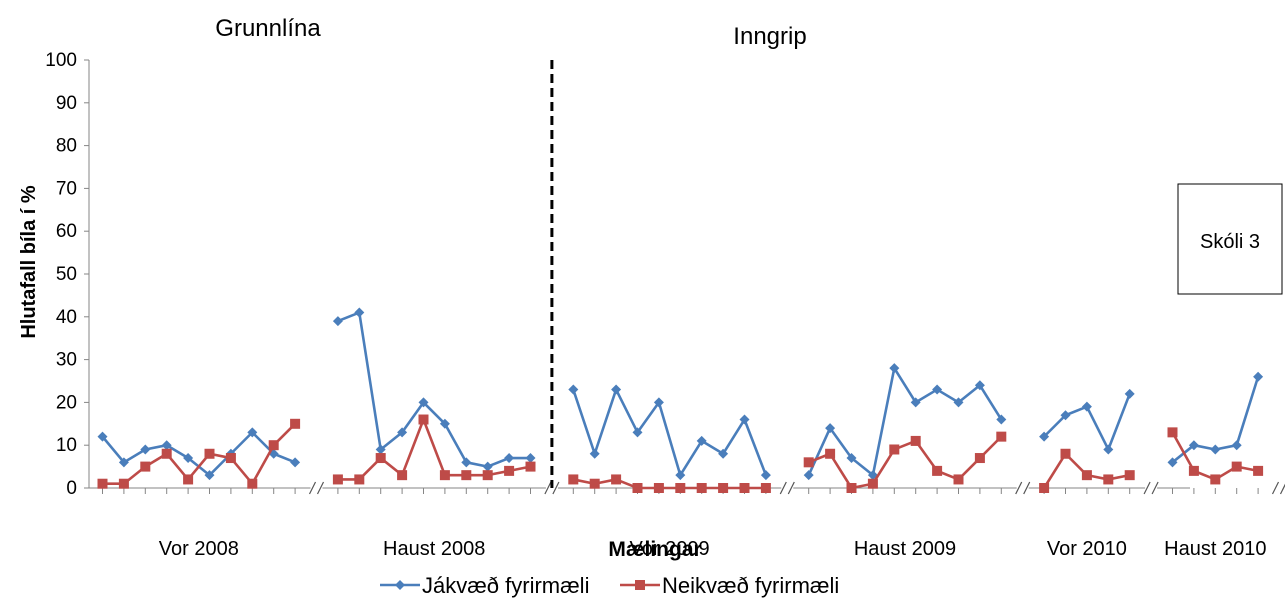 This screenshot has height=613, width=1285. What do you see at coordinates (66, 317) in the screenshot?
I see `y-tick-label: 40` at bounding box center [66, 317].